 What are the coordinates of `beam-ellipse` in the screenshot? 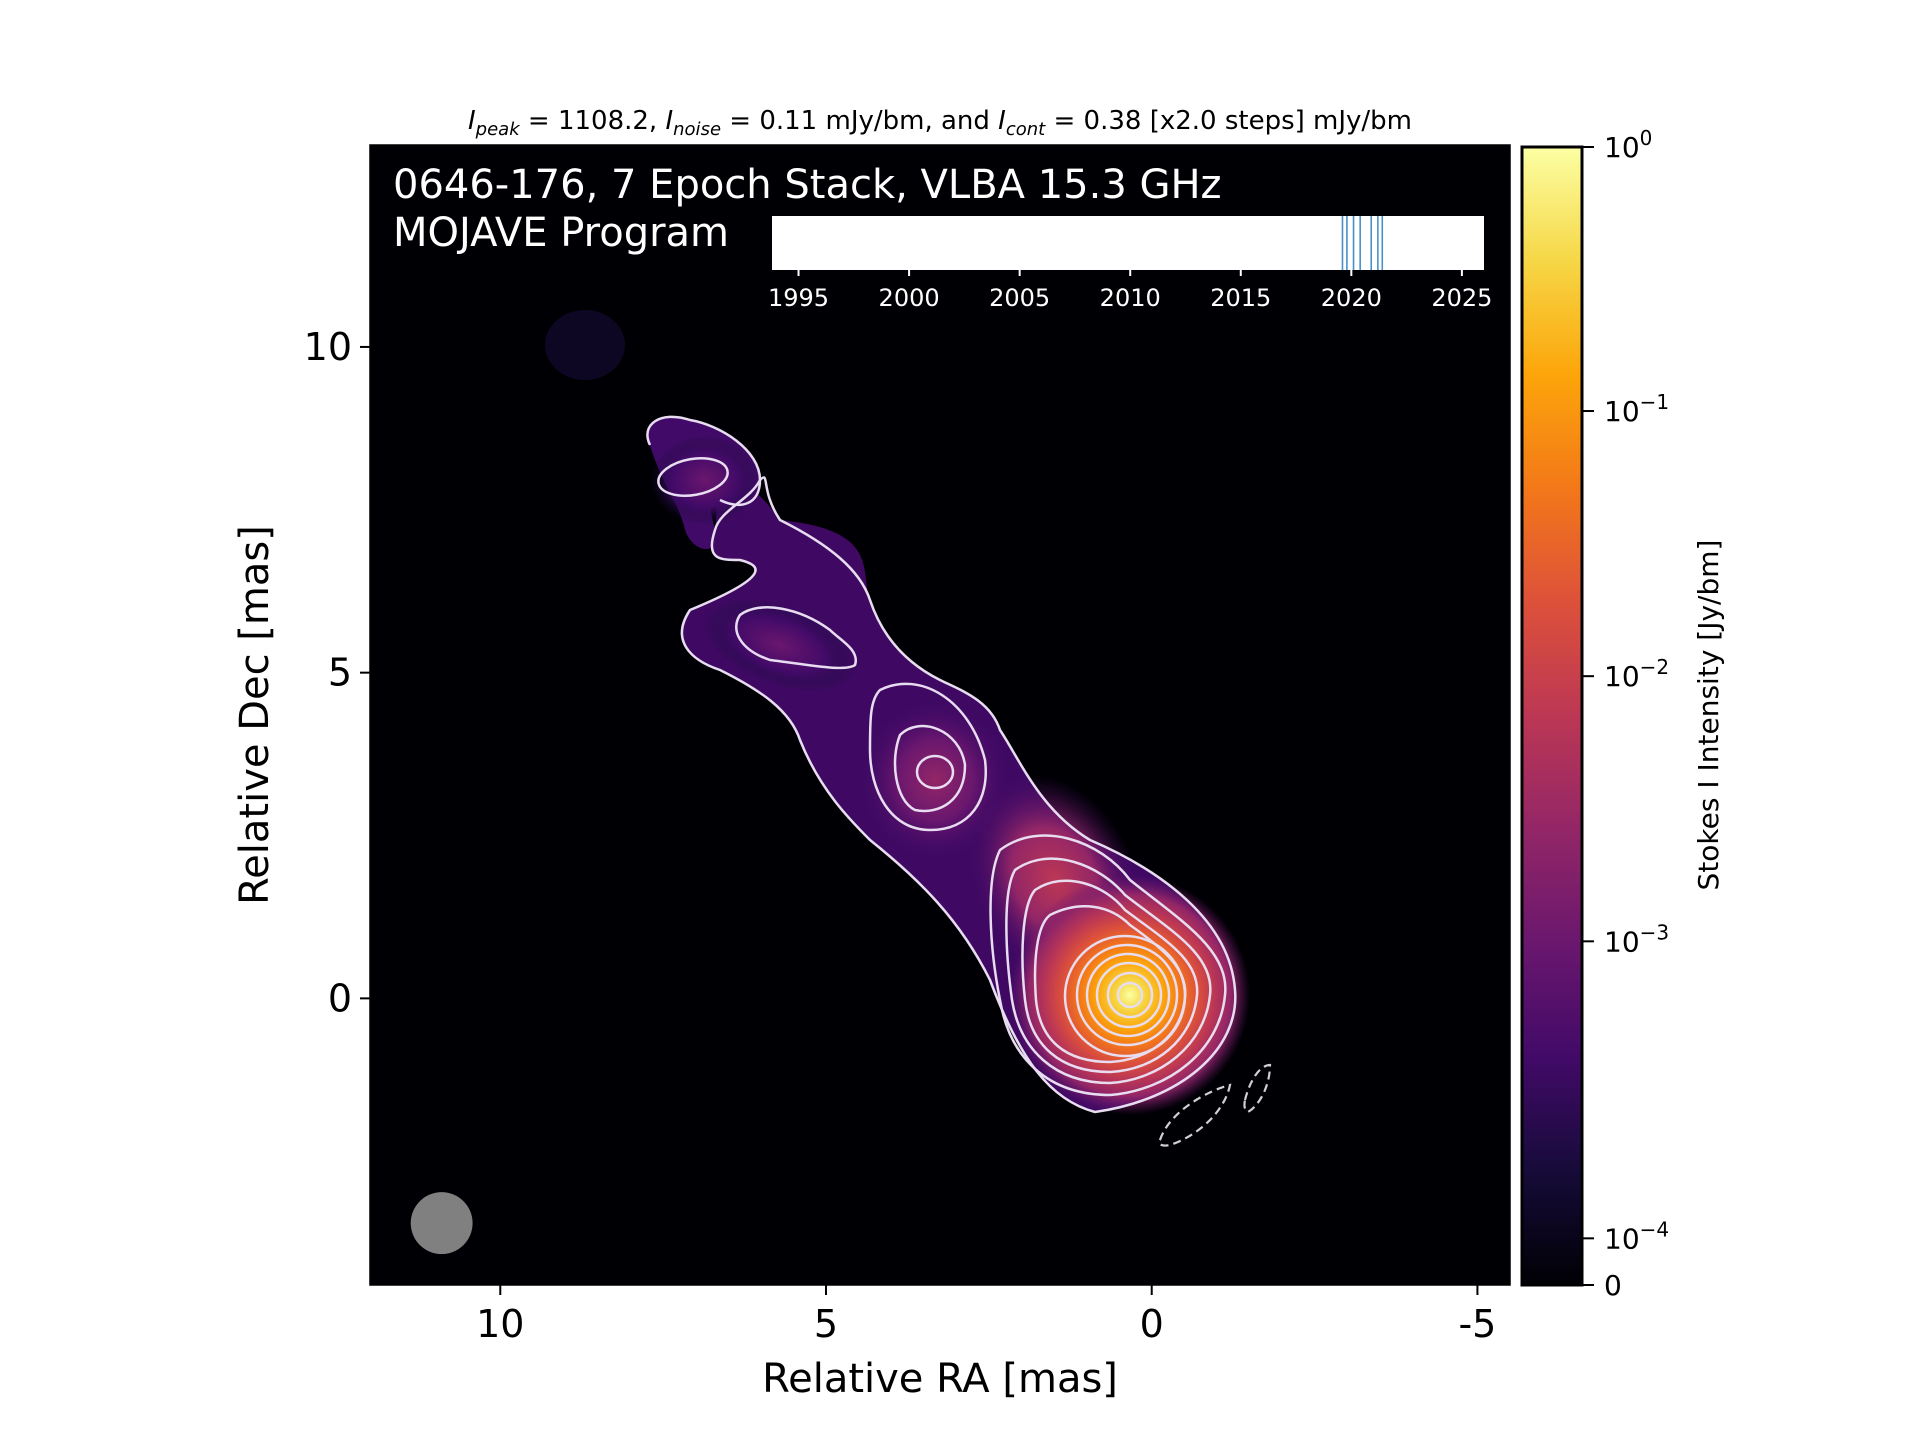 It's located at (441, 1223).